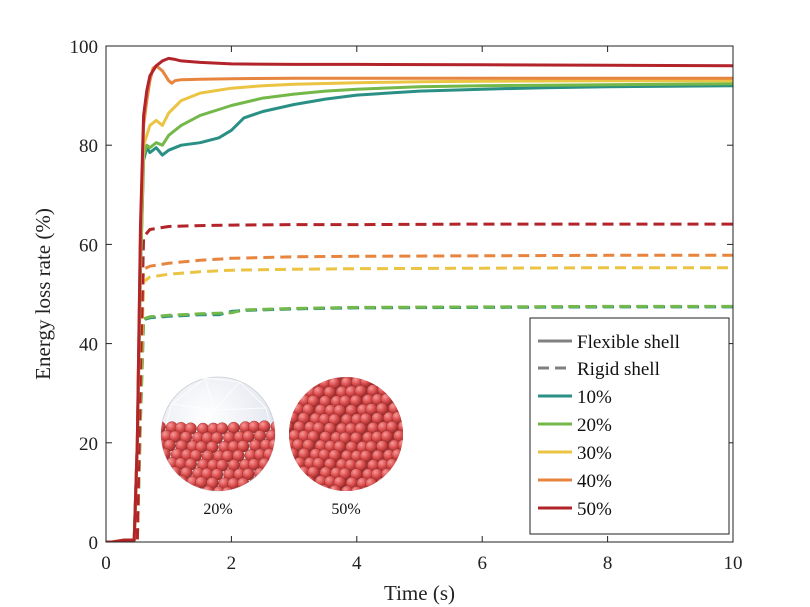 This screenshot has width=810, height=607. I want to click on y-tick-label: 80, so click(88, 146).